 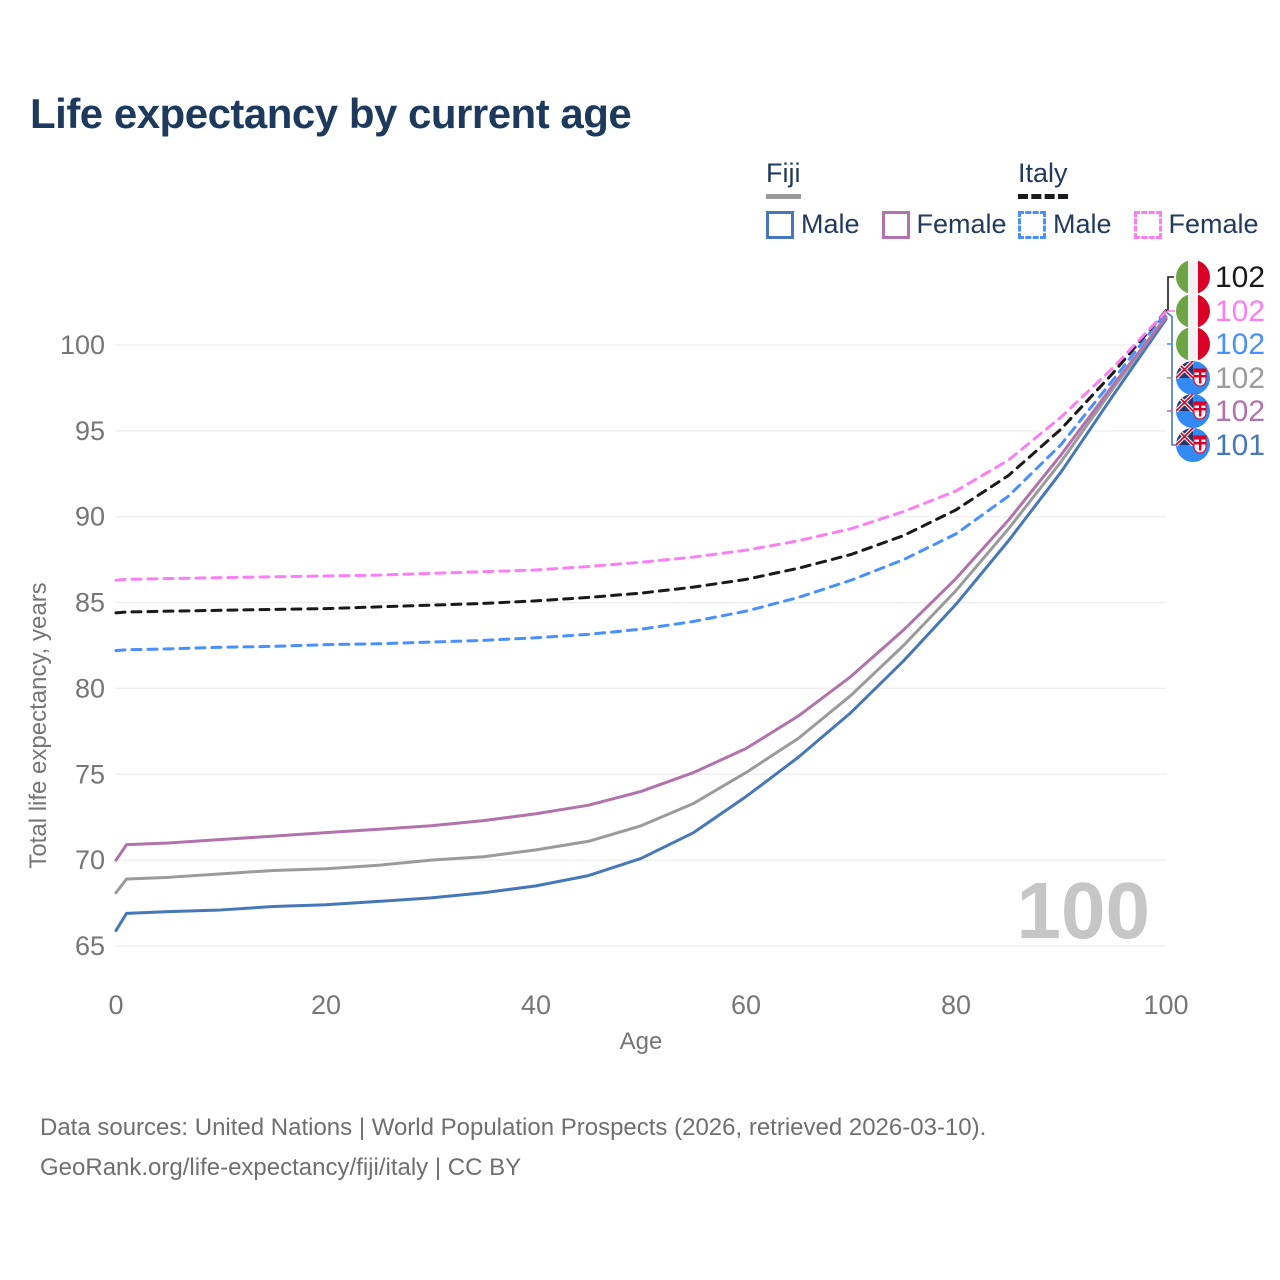 What do you see at coordinates (90, 688) in the screenshot?
I see `y-tick-label: 80` at bounding box center [90, 688].